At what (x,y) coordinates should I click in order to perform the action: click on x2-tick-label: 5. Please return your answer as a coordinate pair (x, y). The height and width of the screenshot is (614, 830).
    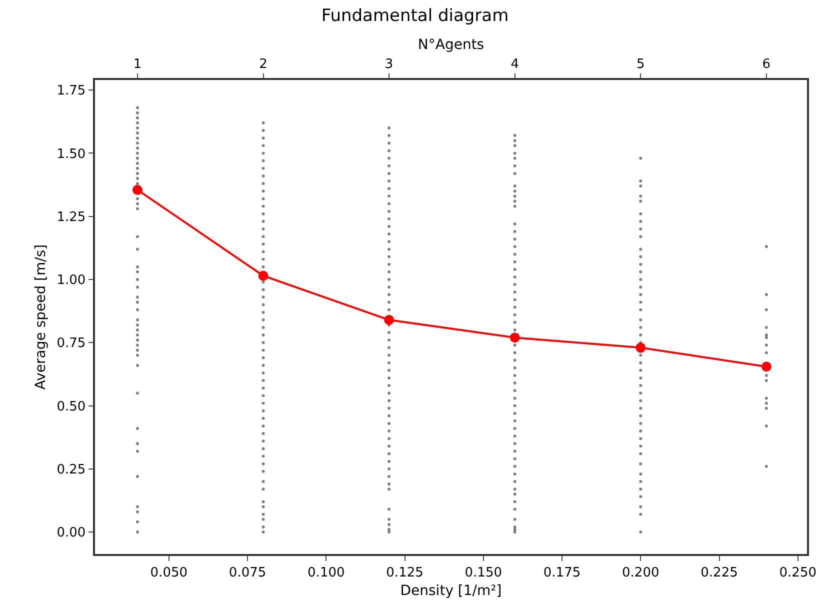
    Looking at the image, I should click on (640, 64).